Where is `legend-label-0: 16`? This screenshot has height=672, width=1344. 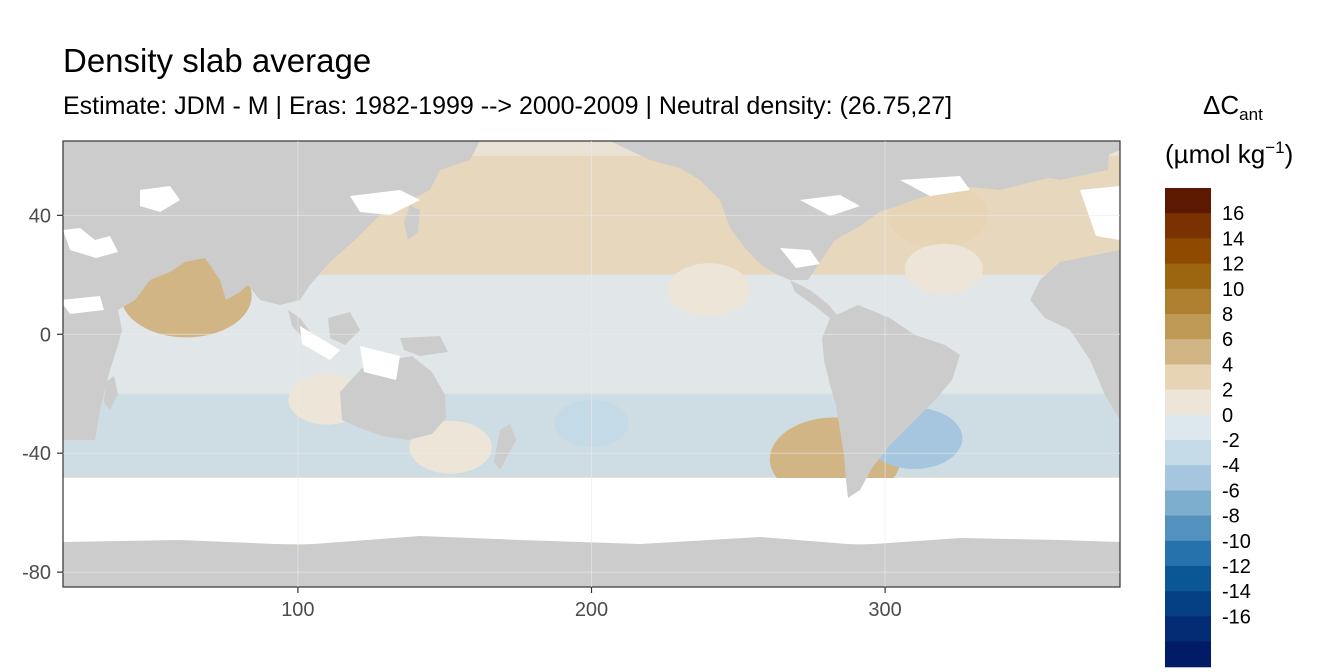
legend-label-0: 16 is located at coordinates (1233, 214).